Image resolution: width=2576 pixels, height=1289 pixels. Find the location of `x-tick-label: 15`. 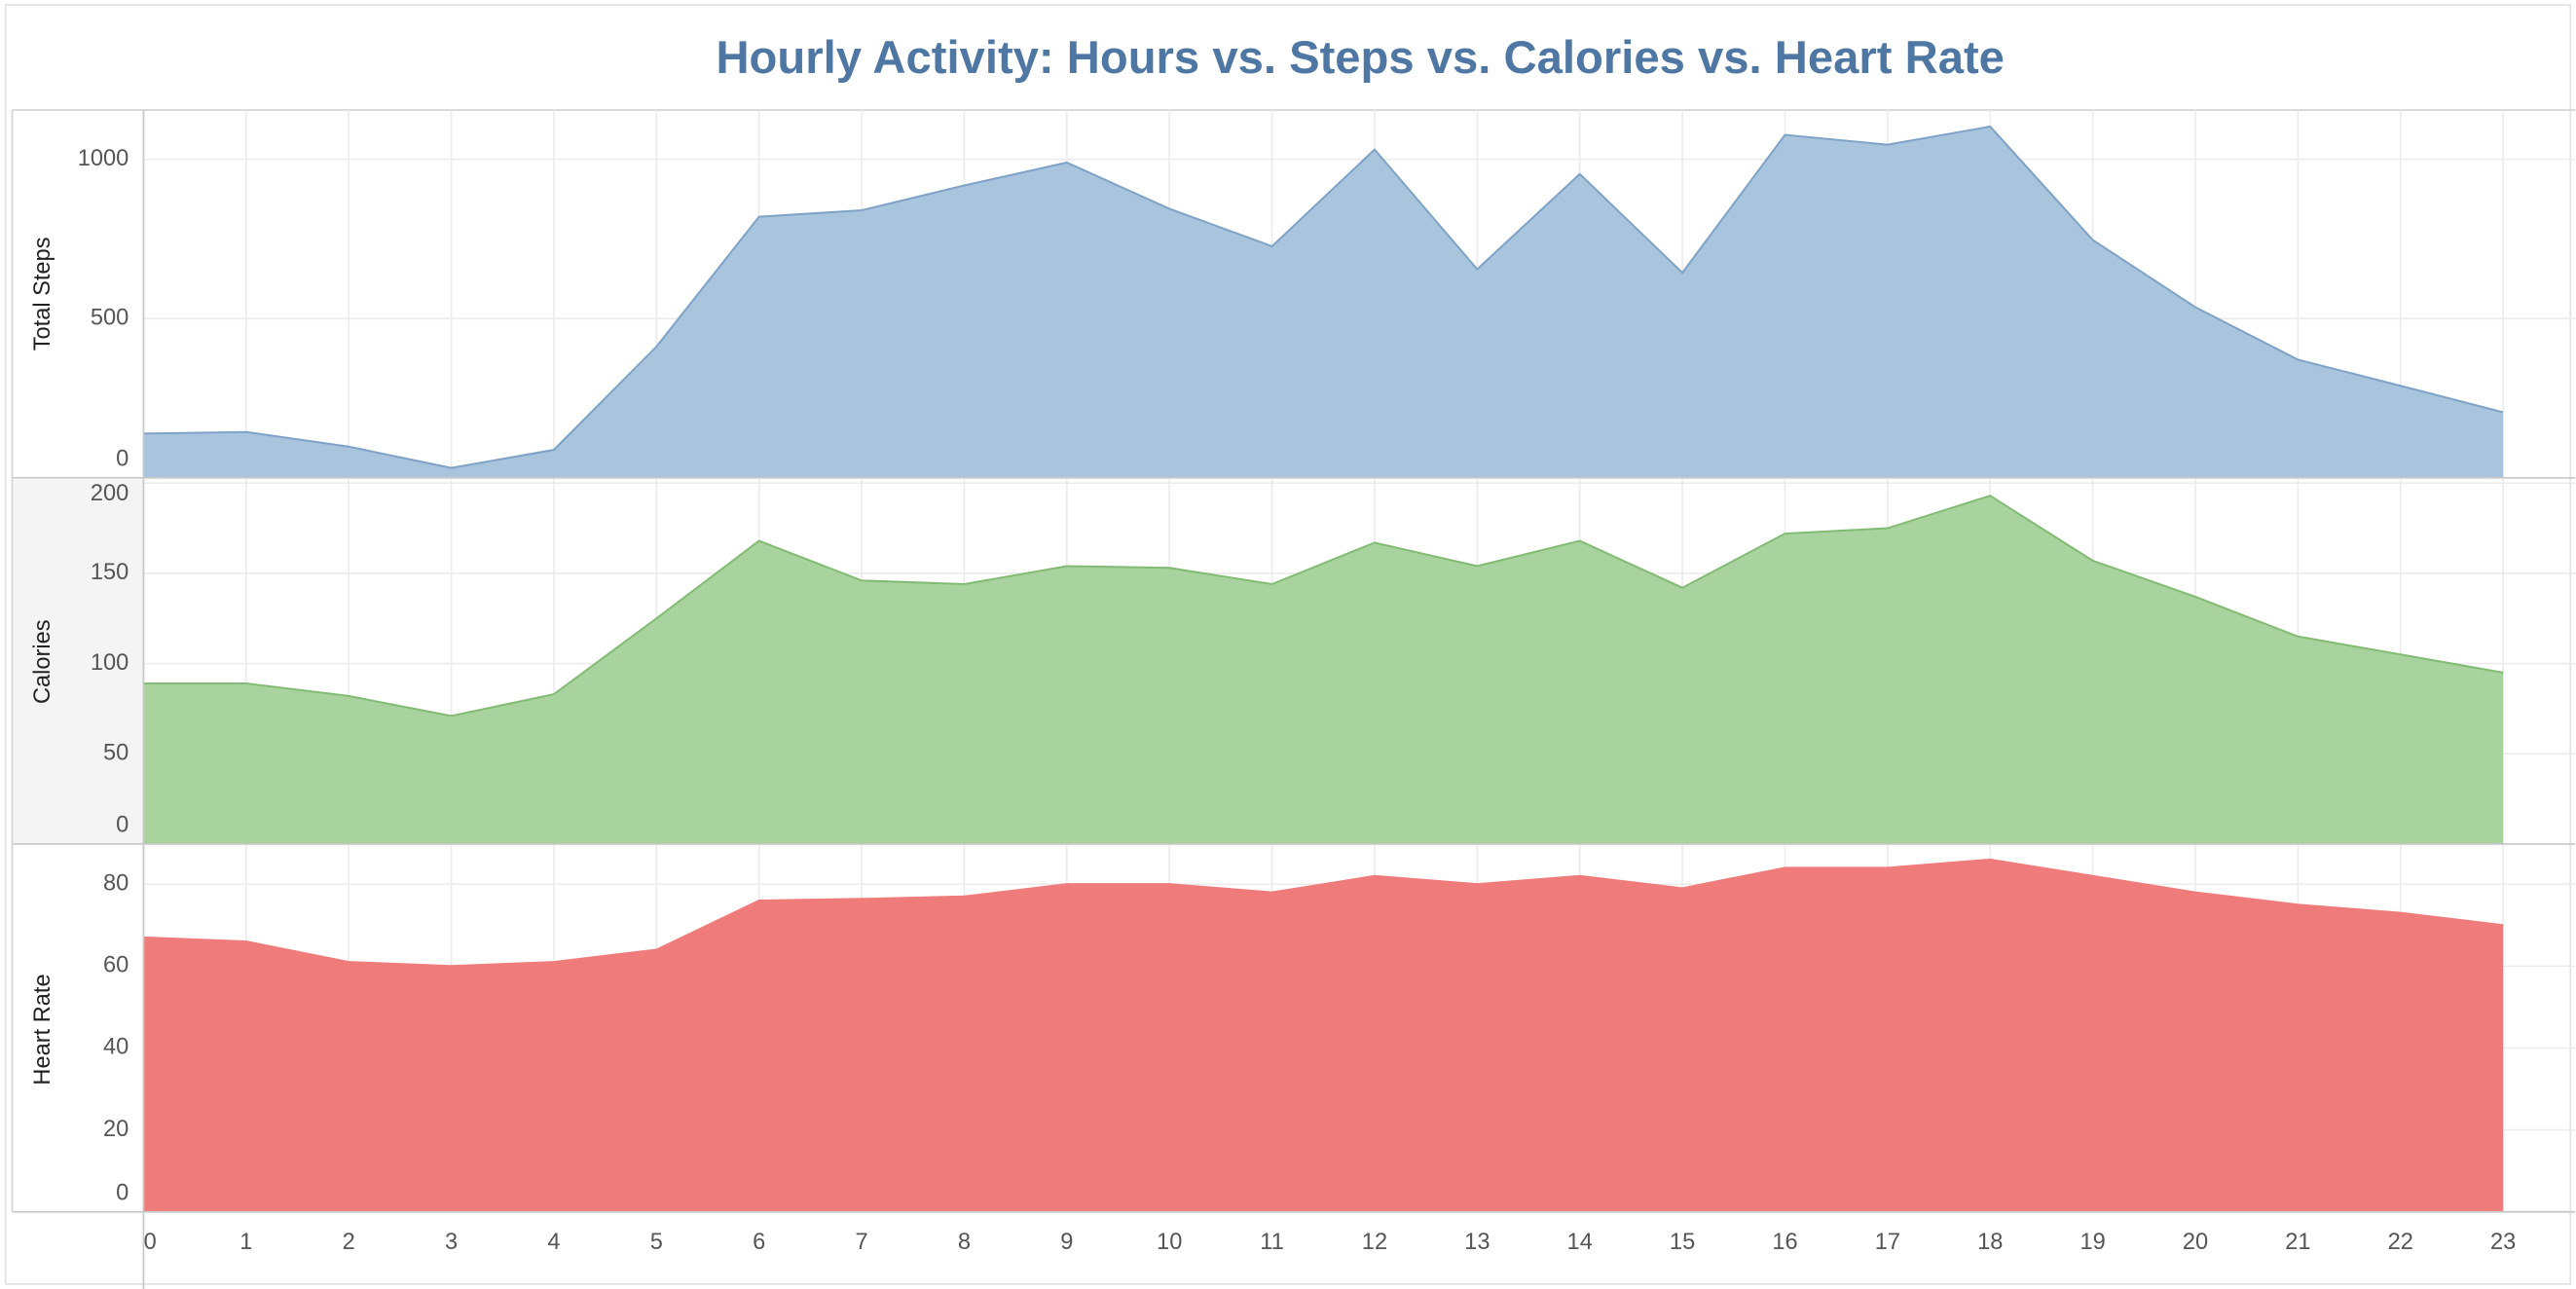

x-tick-label: 15 is located at coordinates (1682, 1243).